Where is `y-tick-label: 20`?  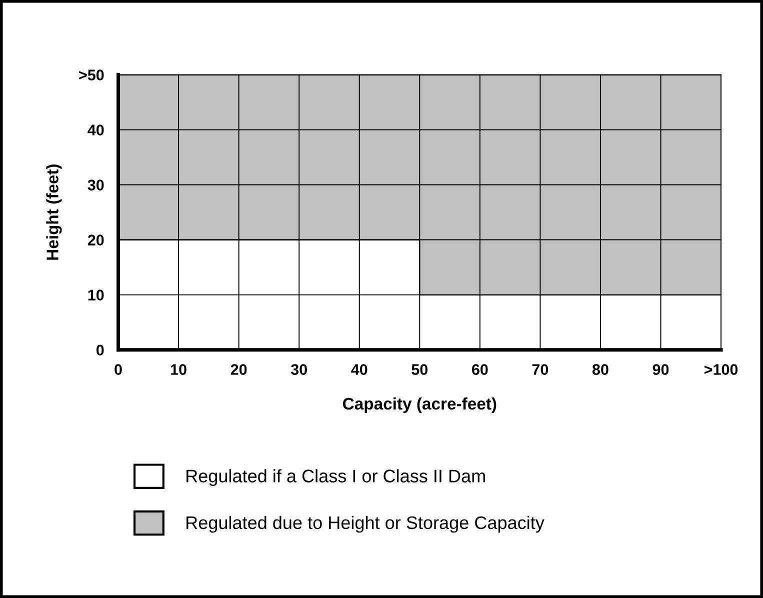 y-tick-label: 20 is located at coordinates (96, 240).